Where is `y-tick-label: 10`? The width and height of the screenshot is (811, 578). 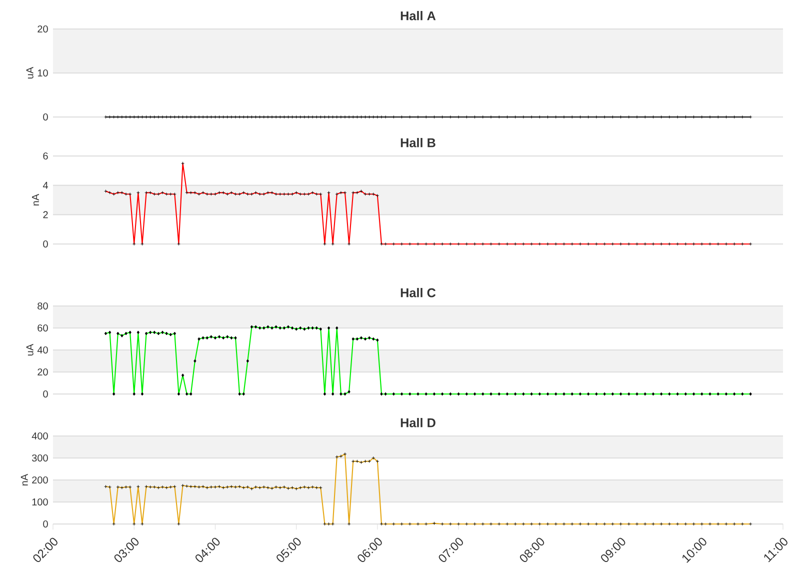 y-tick-label: 10 is located at coordinates (43, 73).